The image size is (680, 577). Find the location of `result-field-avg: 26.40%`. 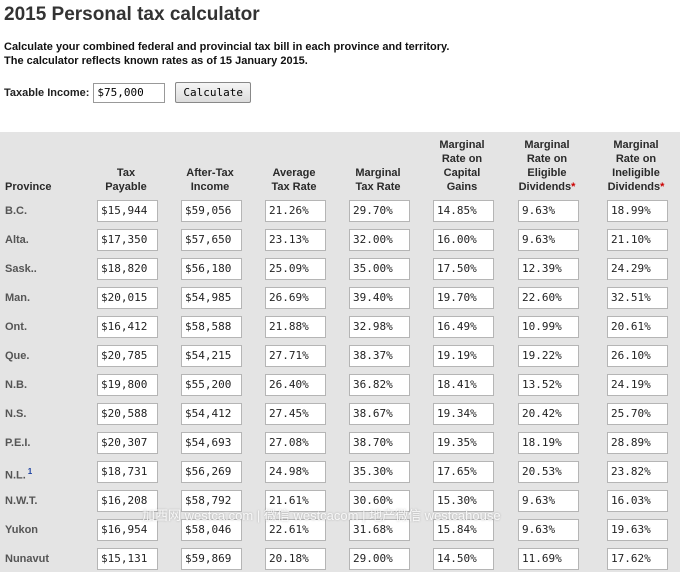

result-field-avg: 26.40% is located at coordinates (295, 385).